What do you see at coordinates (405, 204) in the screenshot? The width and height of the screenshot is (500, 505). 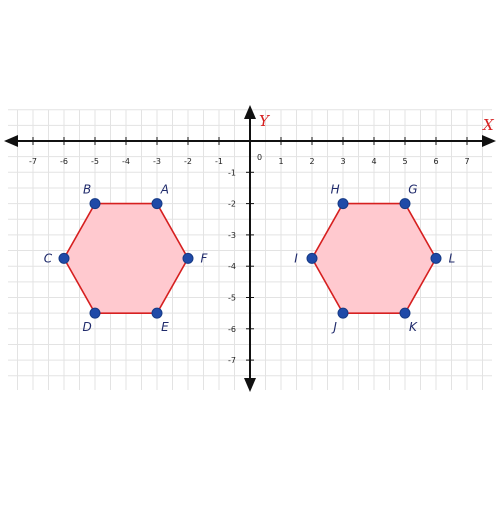 I see `vertex-point-g` at bounding box center [405, 204].